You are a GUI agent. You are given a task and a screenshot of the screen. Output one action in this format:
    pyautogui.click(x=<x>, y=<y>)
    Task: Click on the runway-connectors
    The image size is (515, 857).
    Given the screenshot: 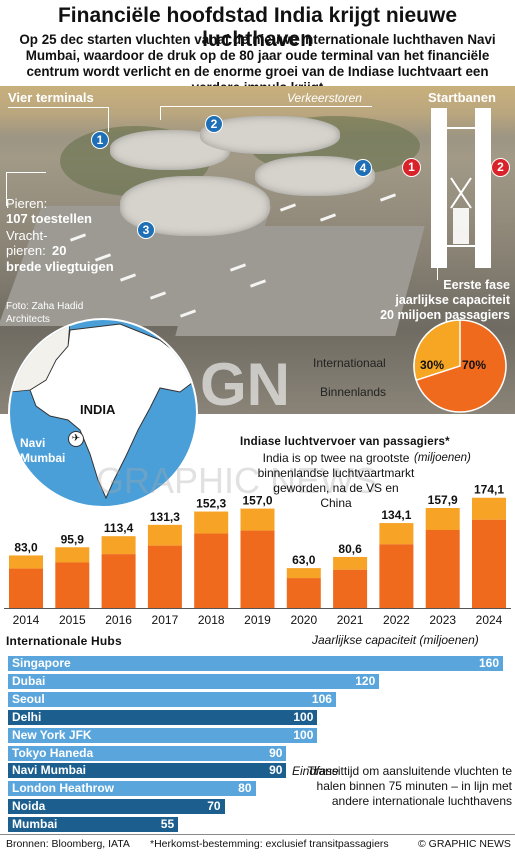 What is the action you would take?
    pyautogui.click(x=461, y=187)
    